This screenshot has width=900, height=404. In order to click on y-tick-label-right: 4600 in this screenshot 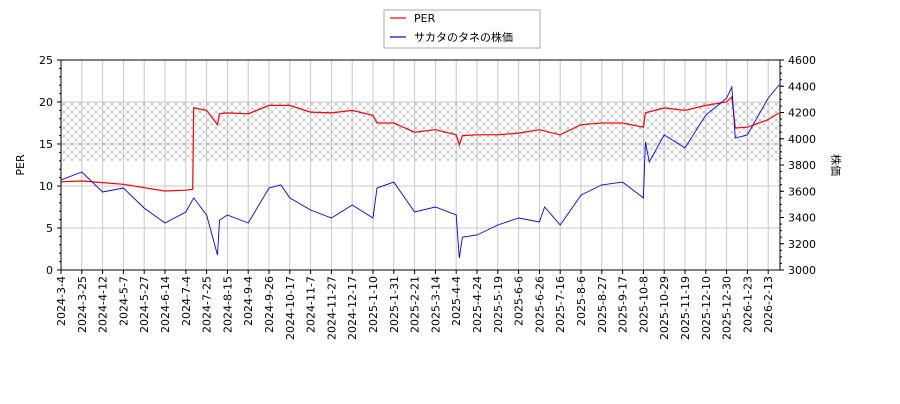, I will do `click(802, 60)`.